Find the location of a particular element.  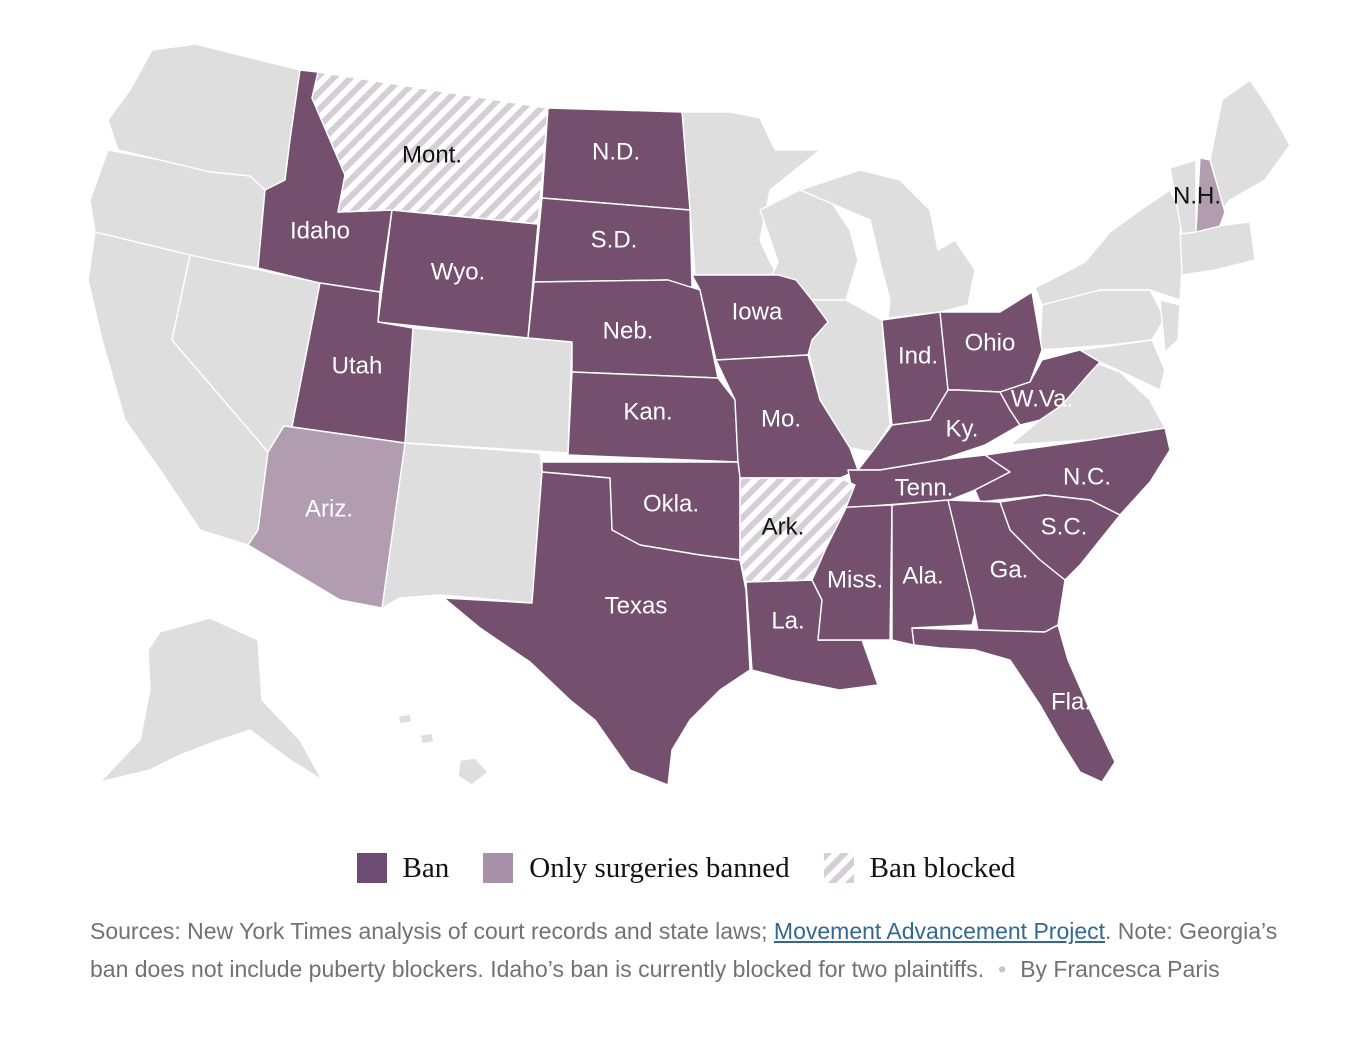

state-new-hampshire is located at coordinates (1210, 195).